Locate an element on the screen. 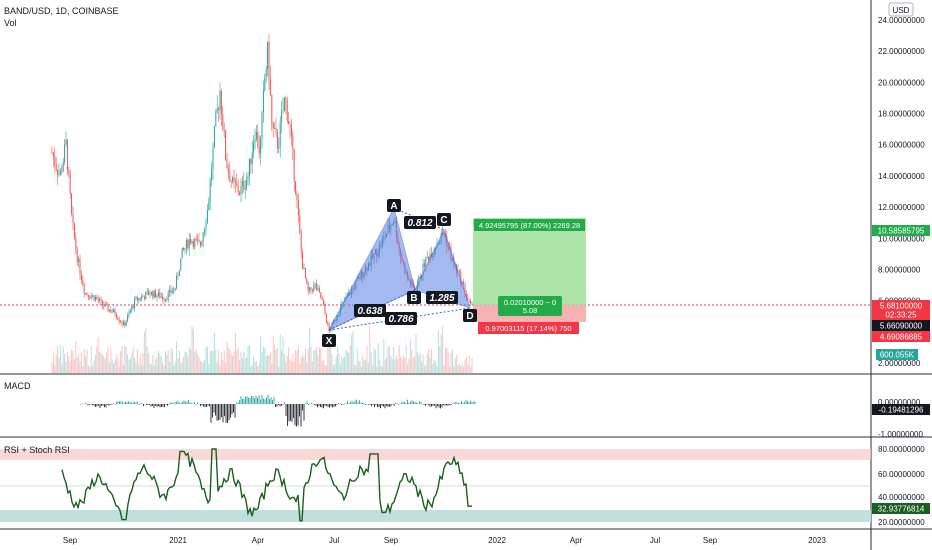 Image resolution: width=932 pixels, height=550 pixels. point-x-label: X is located at coordinates (329, 340).